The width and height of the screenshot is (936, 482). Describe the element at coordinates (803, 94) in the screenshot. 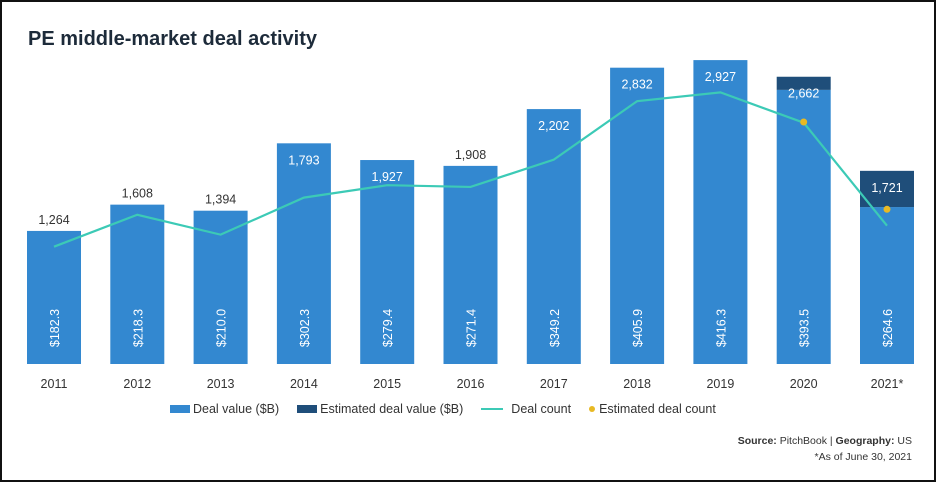

I see `count-label: 2,662` at that location.